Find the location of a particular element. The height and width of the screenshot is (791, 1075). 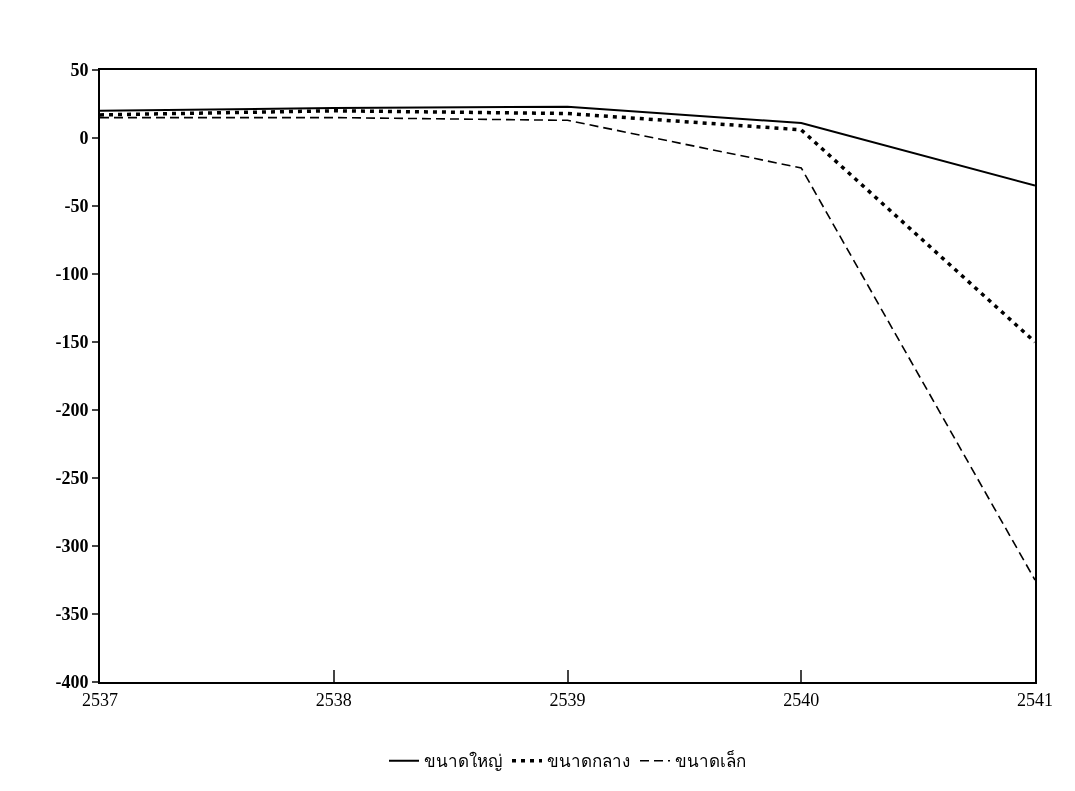

y-tick-label: -50 is located at coordinates (76, 206).